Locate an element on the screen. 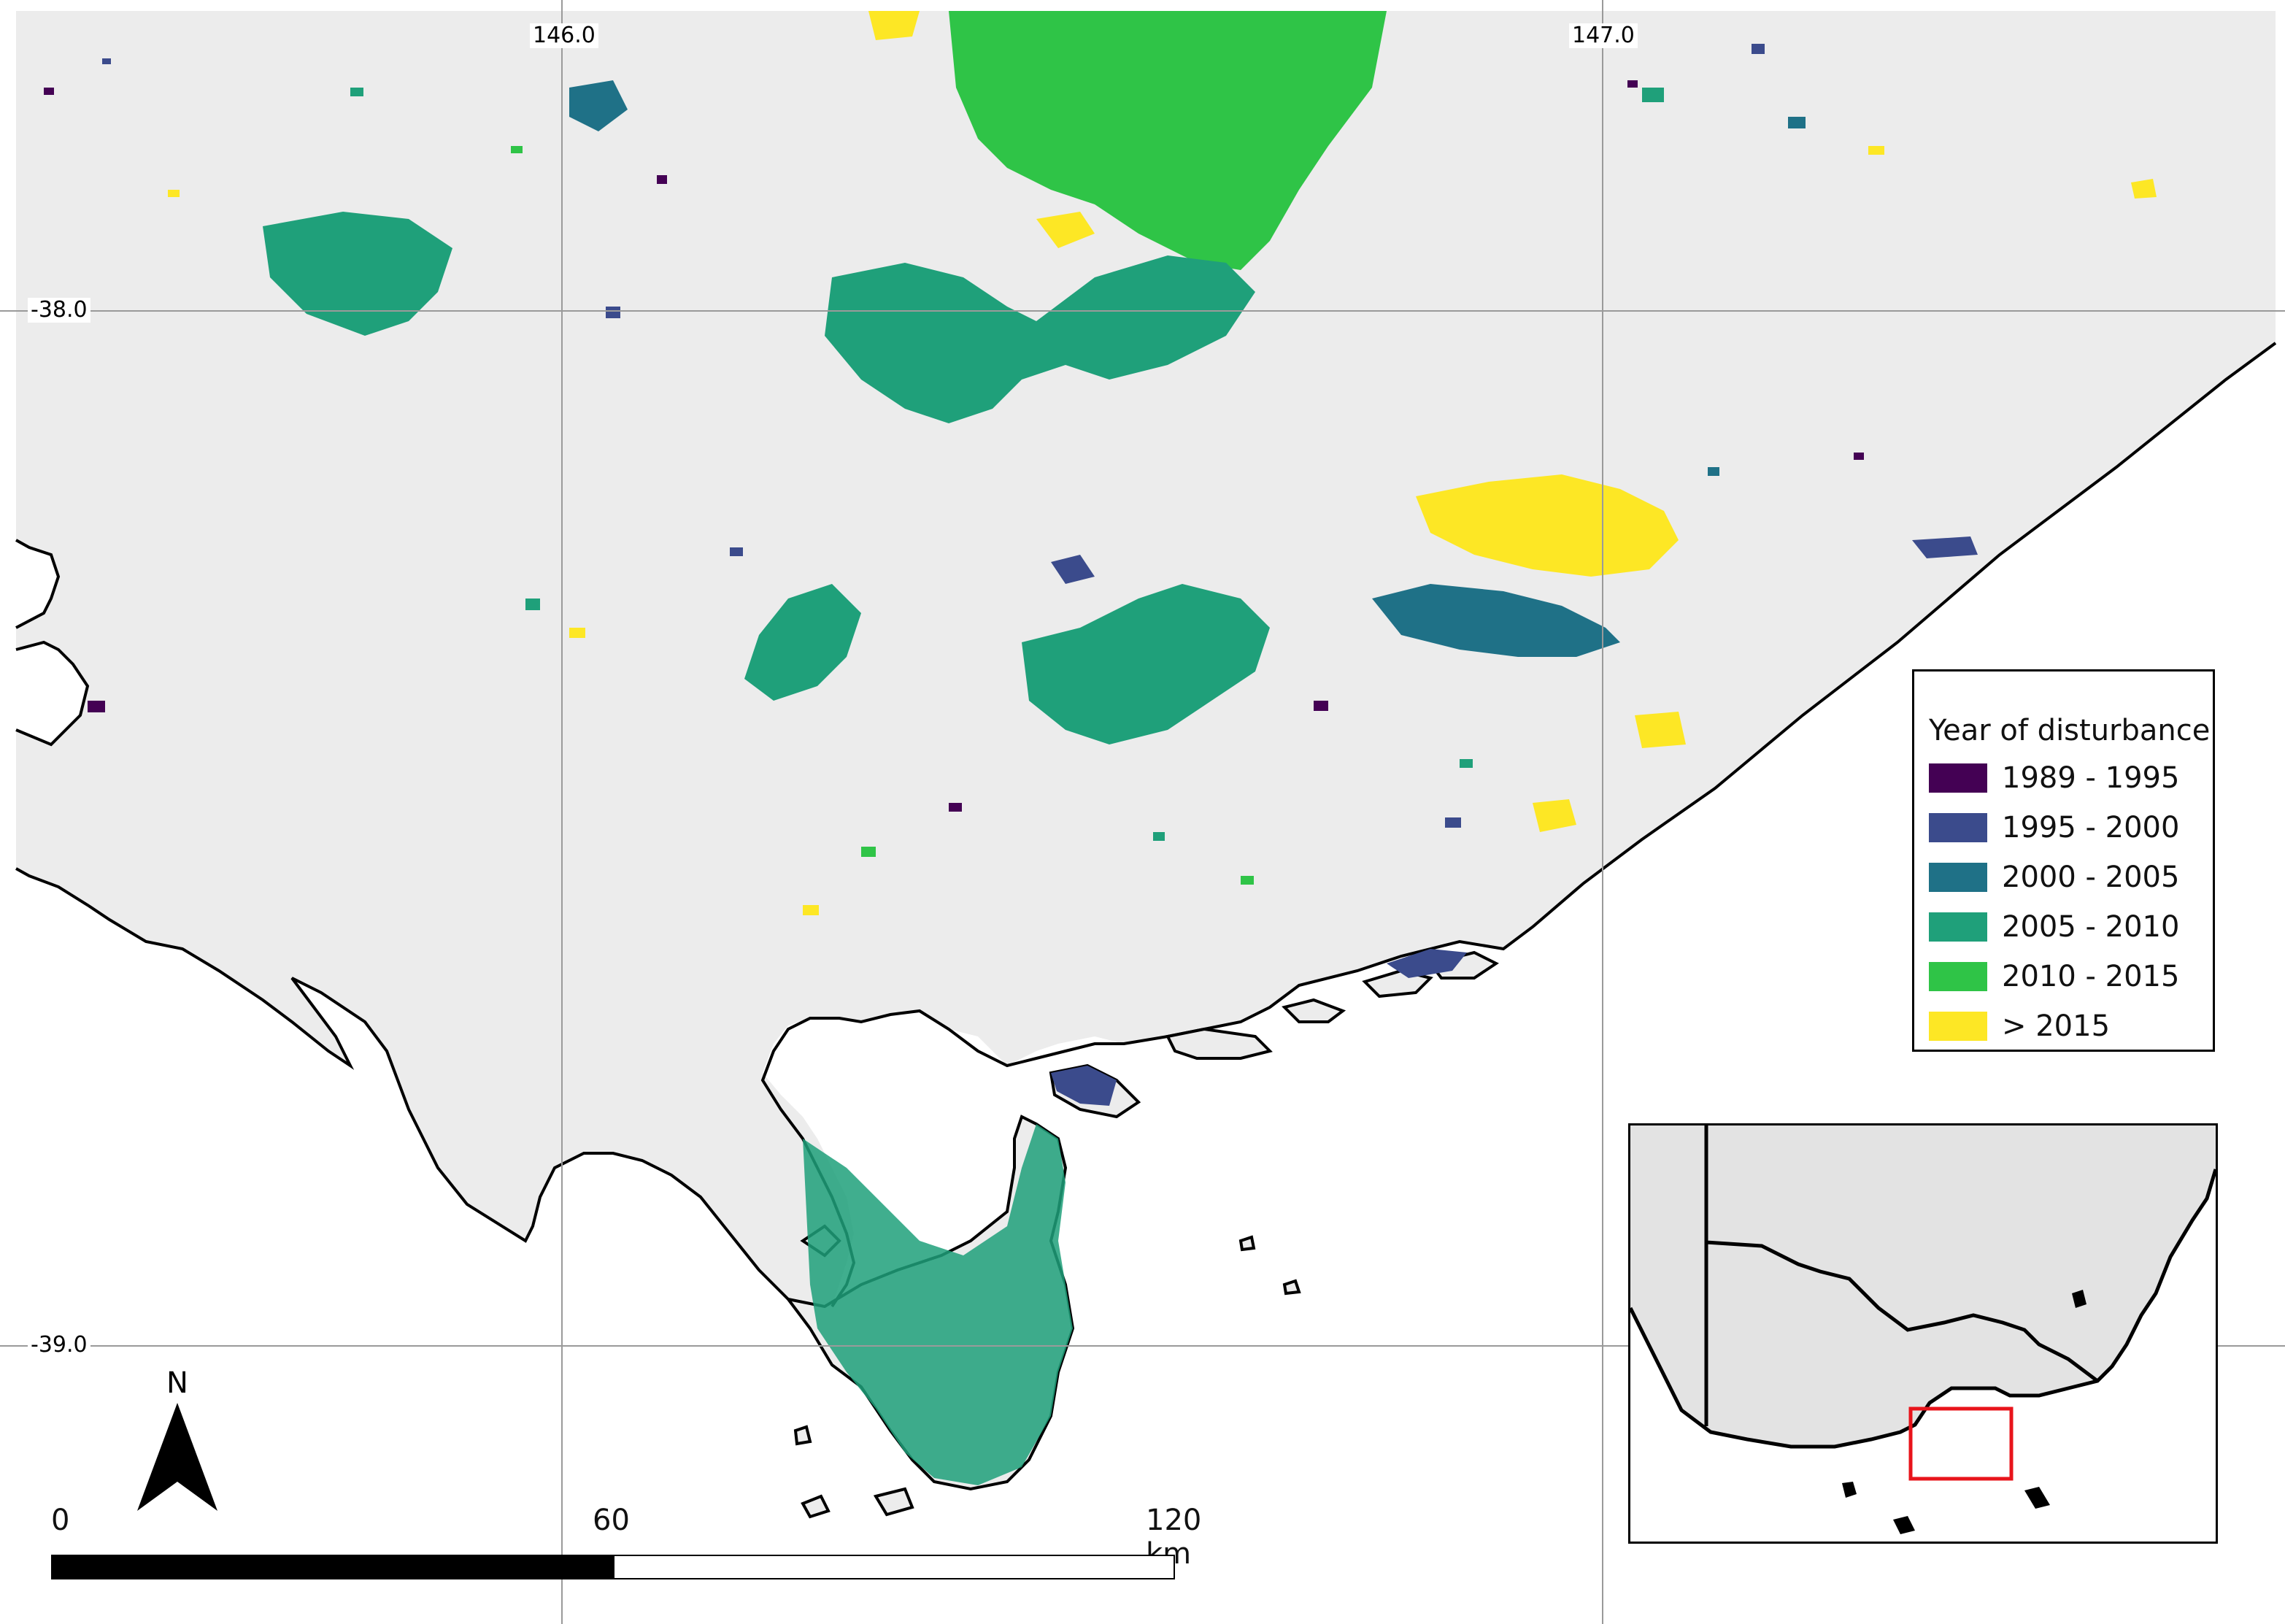 The height and width of the screenshot is (1624, 2285). inset-sea is located at coordinates (1923, 1355).